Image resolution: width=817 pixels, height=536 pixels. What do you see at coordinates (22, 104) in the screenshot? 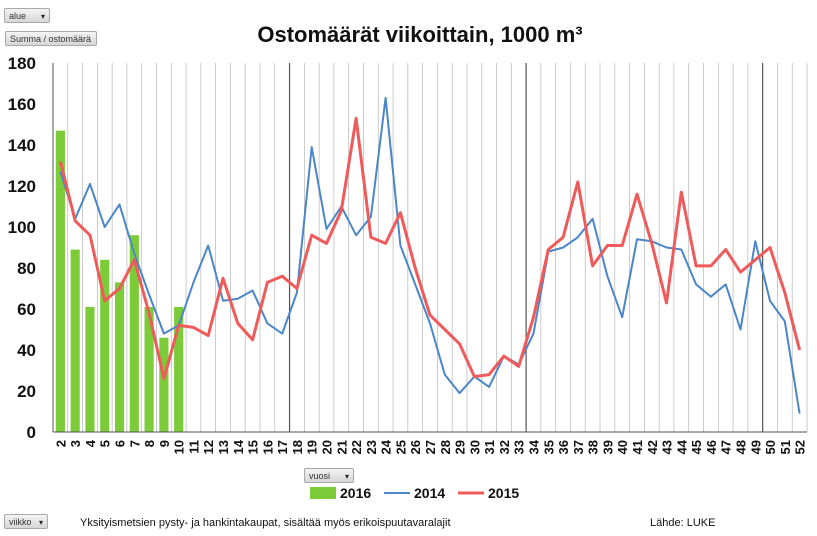
I see `y-tick-label: 160` at bounding box center [22, 104].